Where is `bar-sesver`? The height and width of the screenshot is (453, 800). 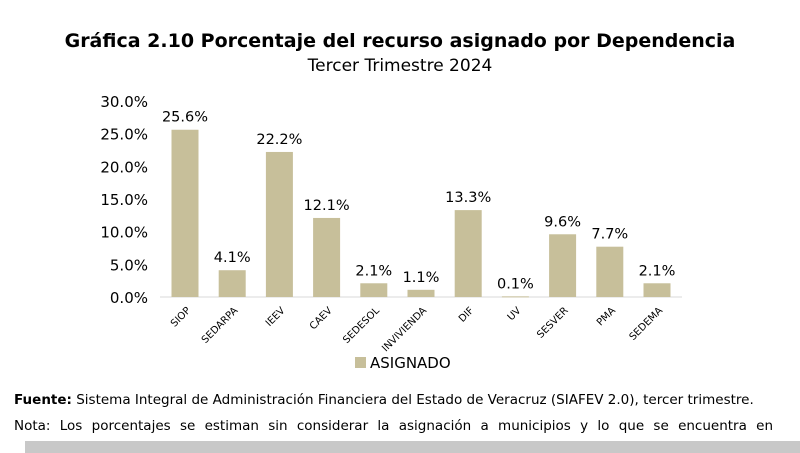
bar-sesver is located at coordinates (563, 265).